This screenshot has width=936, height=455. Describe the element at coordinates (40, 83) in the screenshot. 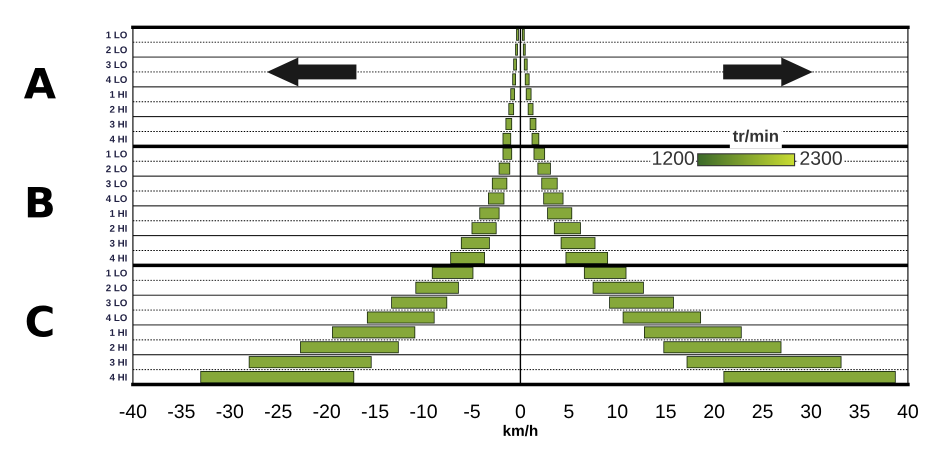

I see `text: A` at that location.